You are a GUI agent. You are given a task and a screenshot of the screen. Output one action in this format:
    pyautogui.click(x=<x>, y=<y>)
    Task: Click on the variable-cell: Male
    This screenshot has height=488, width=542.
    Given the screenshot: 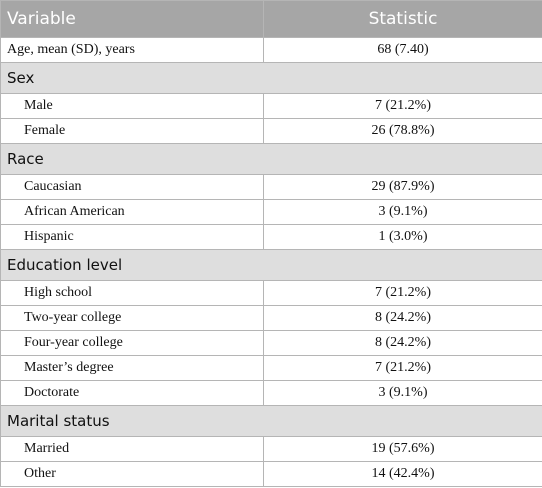 What is the action you would take?
    pyautogui.click(x=132, y=106)
    